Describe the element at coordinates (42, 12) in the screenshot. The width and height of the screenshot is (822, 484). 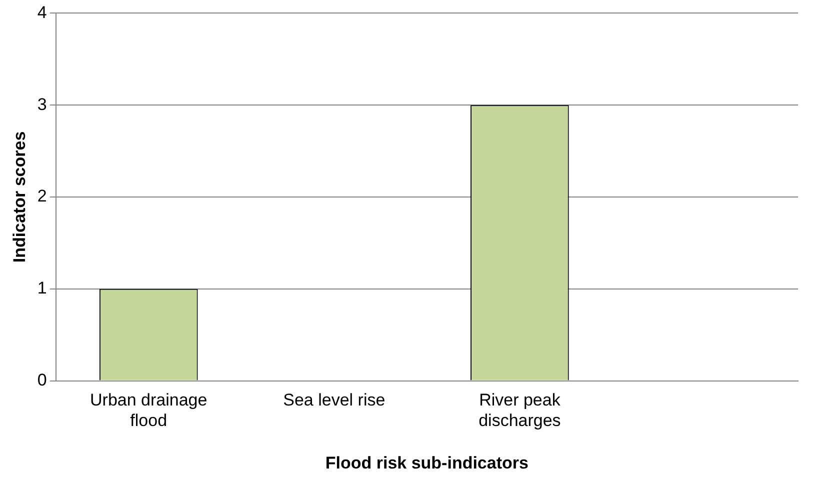
I see `y-tick-label: 4` at that location.